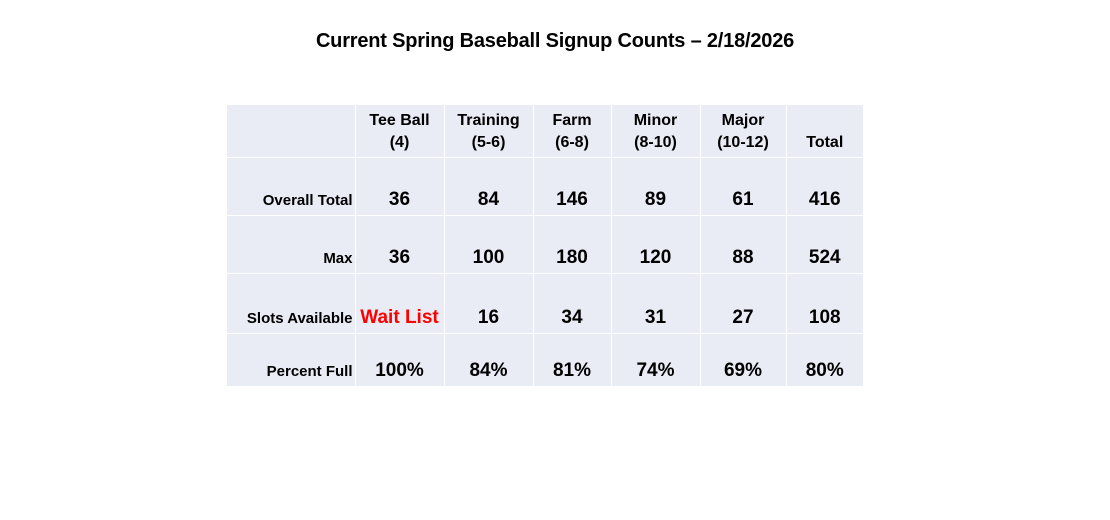 The width and height of the screenshot is (1110, 520). I want to click on column-header-major: Major (10-12), so click(743, 131).